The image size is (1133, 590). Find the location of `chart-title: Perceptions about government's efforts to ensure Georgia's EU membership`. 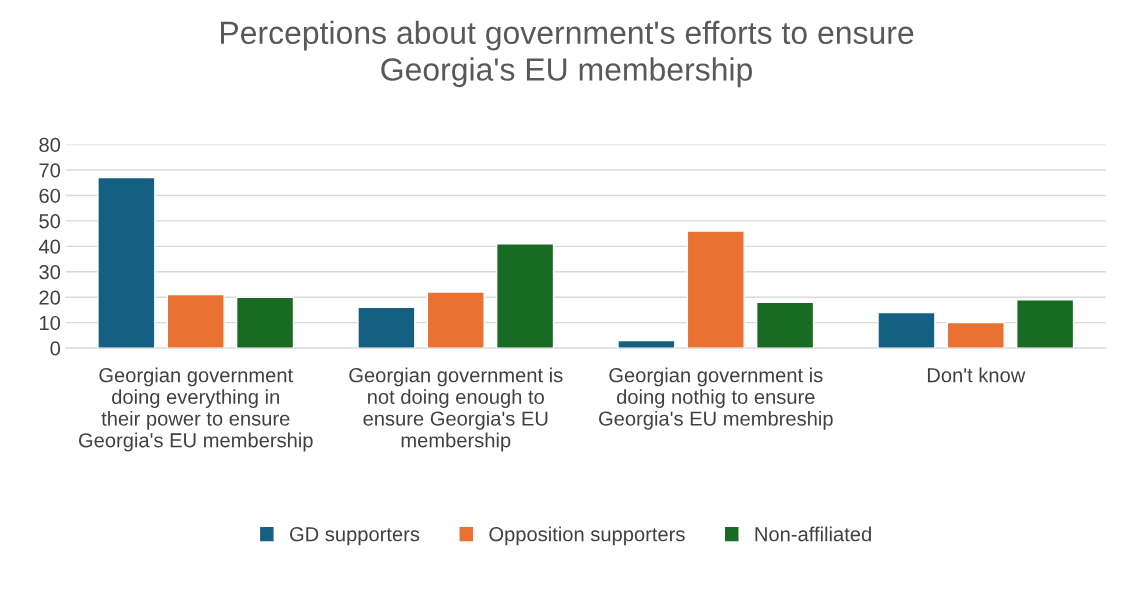

chart-title: Perceptions about government's efforts to ensure Georgia's EU membership is located at coordinates (567, 54).